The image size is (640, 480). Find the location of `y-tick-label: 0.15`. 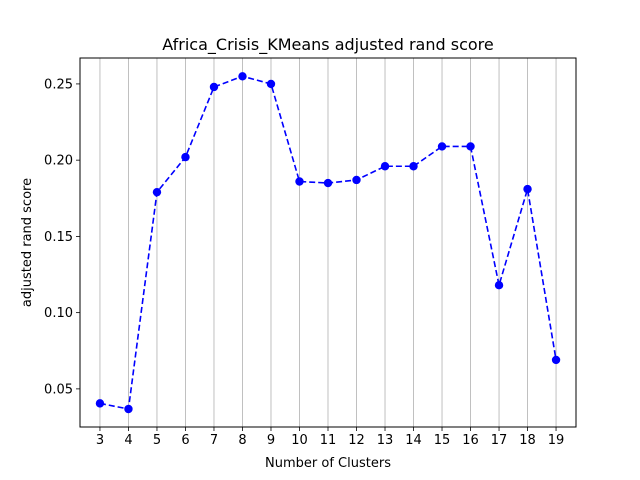

y-tick-label: 0.15 is located at coordinates (58, 237).